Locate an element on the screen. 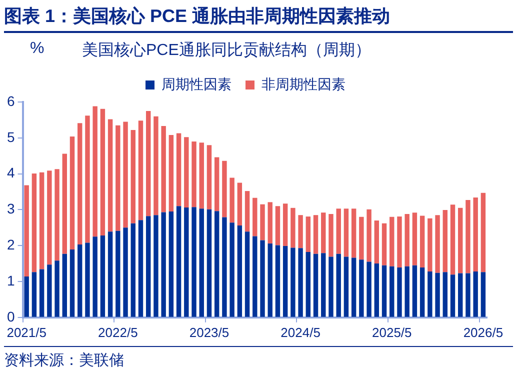 This screenshot has height=377, width=517. text: 资料来源：美联储 is located at coordinates (64, 360).